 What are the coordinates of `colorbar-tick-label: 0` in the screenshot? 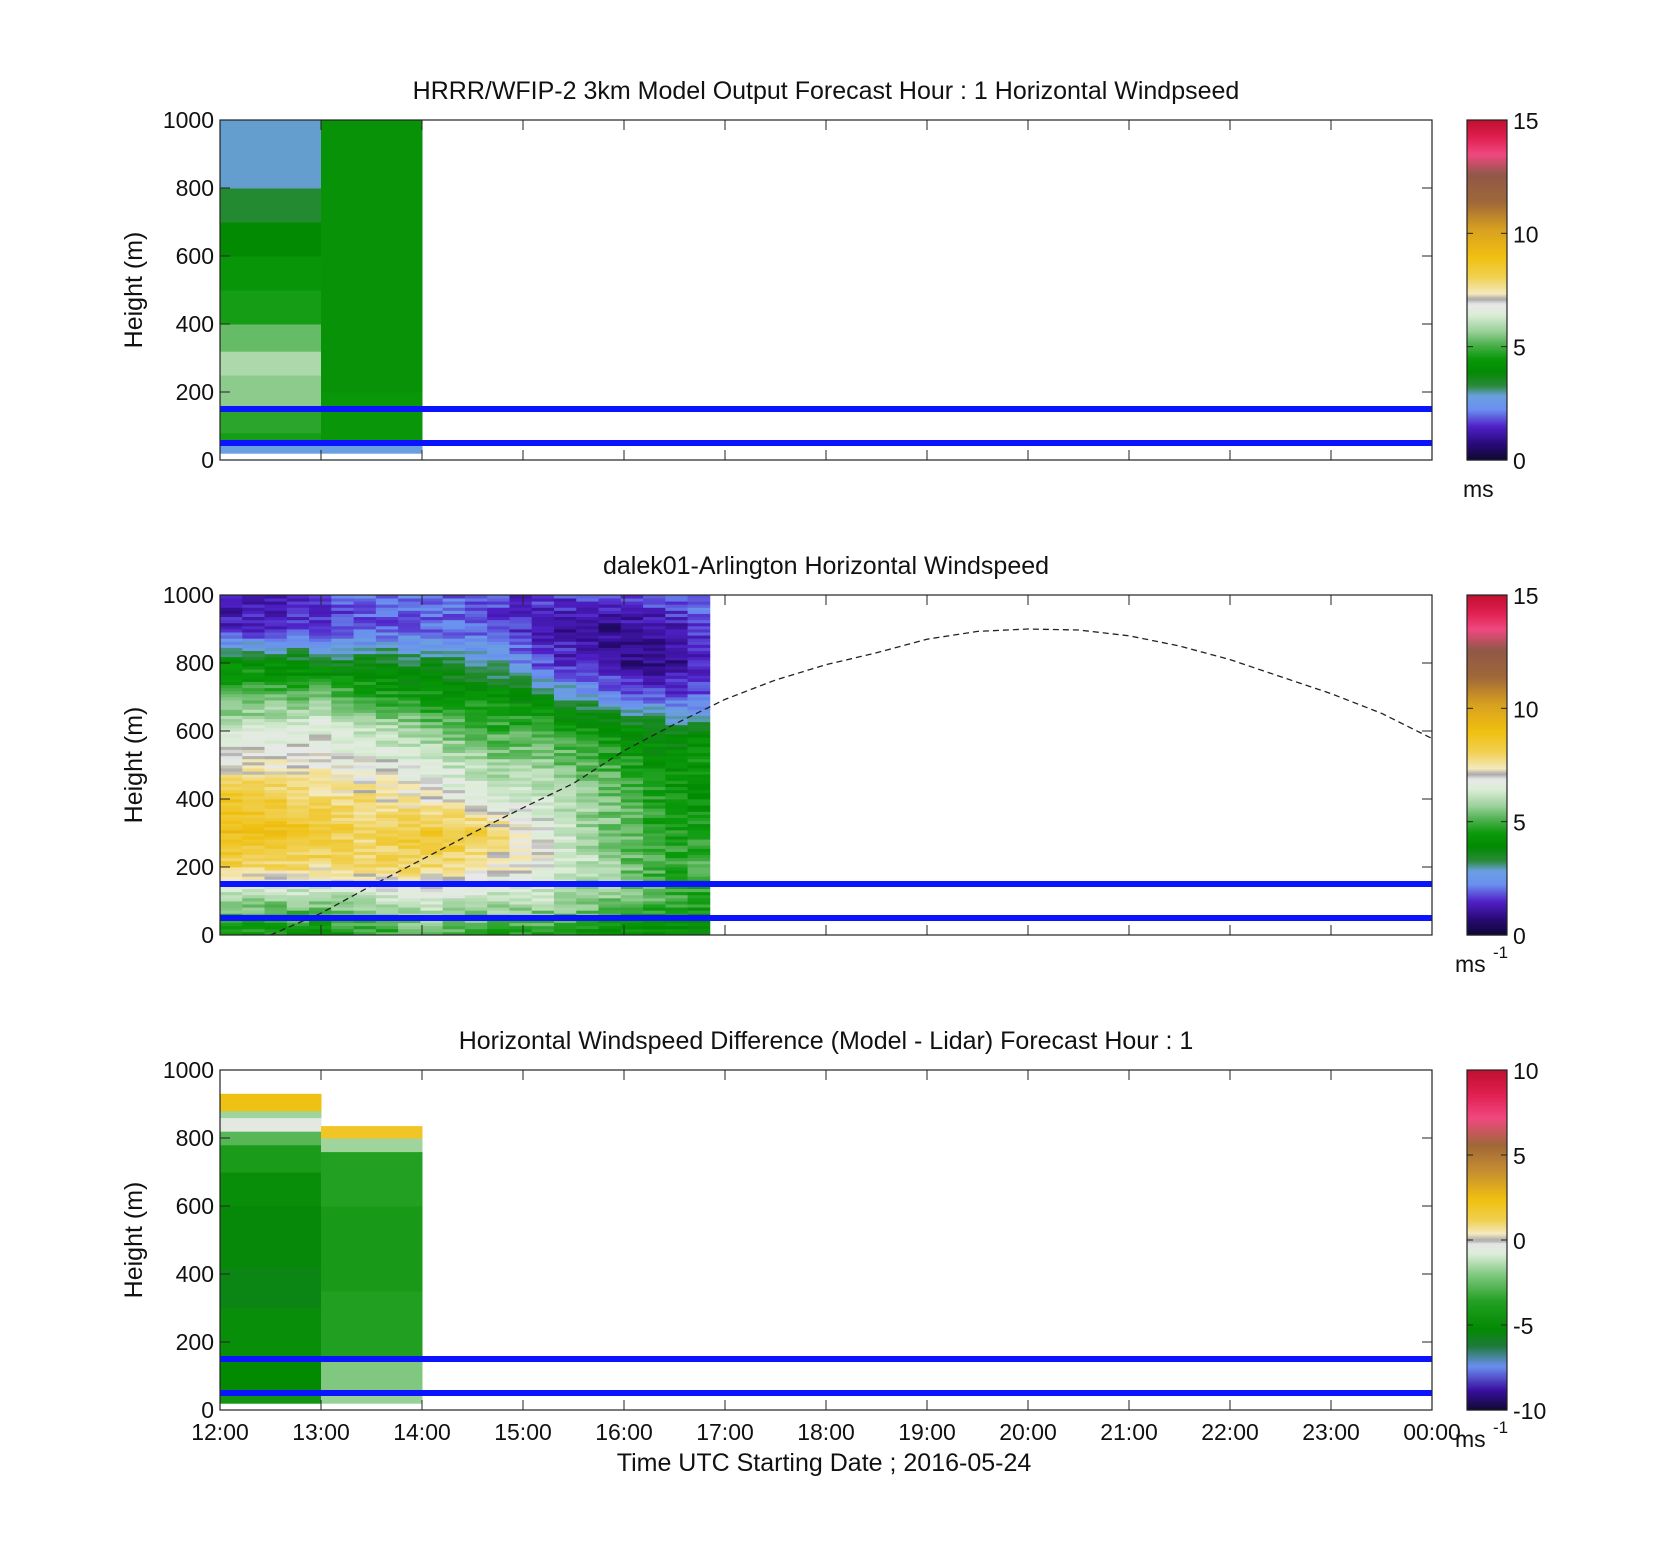 It's located at (1519, 461).